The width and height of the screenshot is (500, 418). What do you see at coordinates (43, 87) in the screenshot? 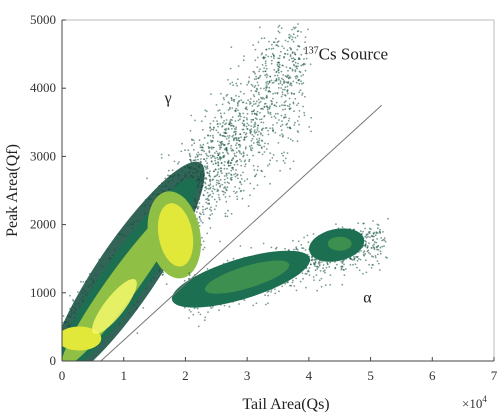
I see `y-tick-label: 4000` at bounding box center [43, 87].